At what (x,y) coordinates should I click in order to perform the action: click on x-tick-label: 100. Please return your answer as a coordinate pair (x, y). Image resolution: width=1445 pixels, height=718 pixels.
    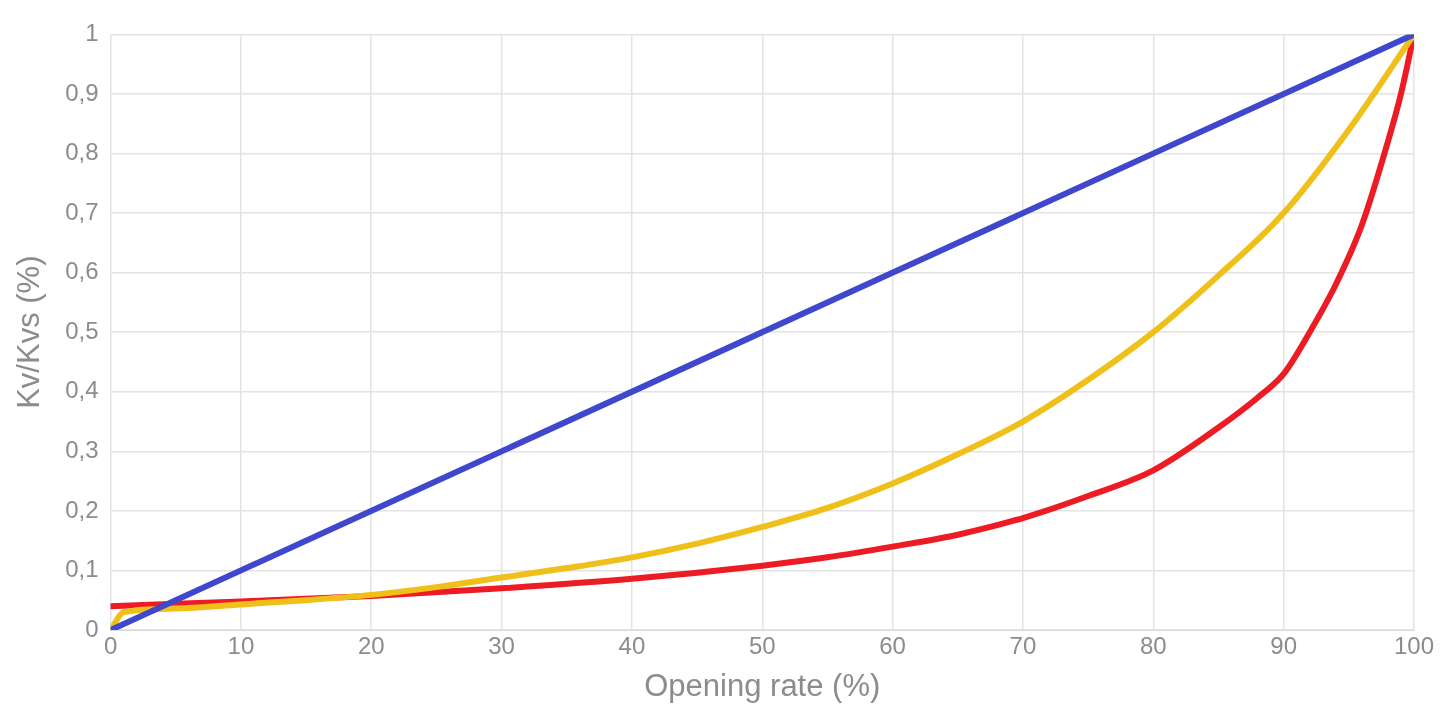
    Looking at the image, I should click on (1413, 646).